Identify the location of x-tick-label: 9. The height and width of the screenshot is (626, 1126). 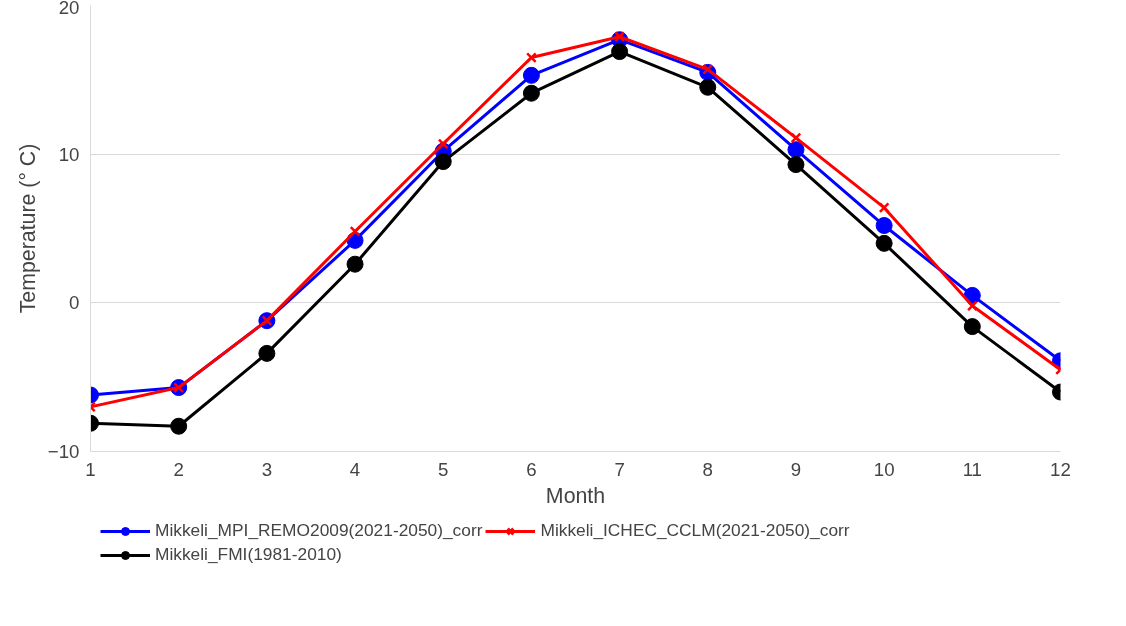
(796, 469).